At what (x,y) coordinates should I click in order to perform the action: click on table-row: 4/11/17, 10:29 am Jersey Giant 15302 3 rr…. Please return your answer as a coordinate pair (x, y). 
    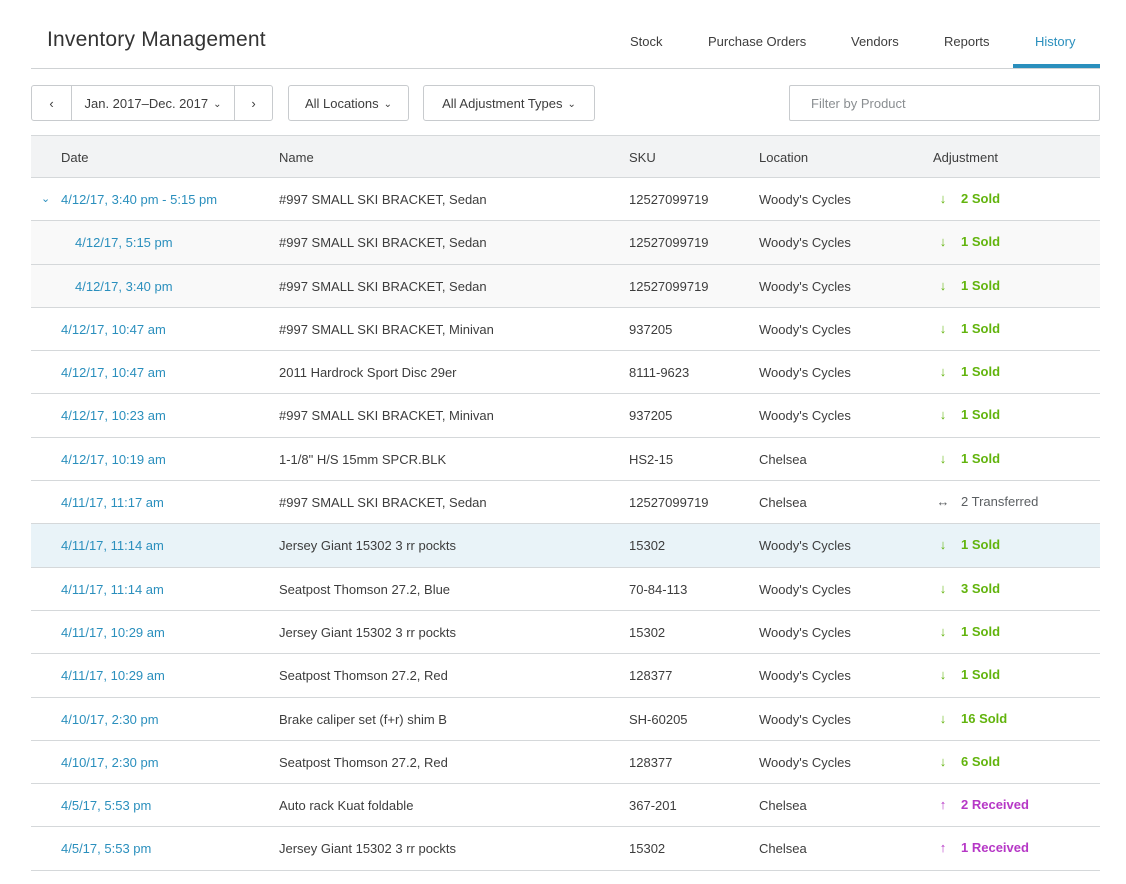
    Looking at the image, I should click on (565, 633).